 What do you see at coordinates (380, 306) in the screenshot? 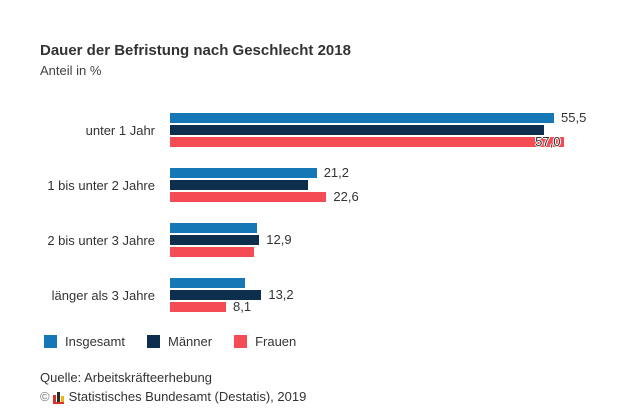
I see `bar-row: 8,1` at bounding box center [380, 306].